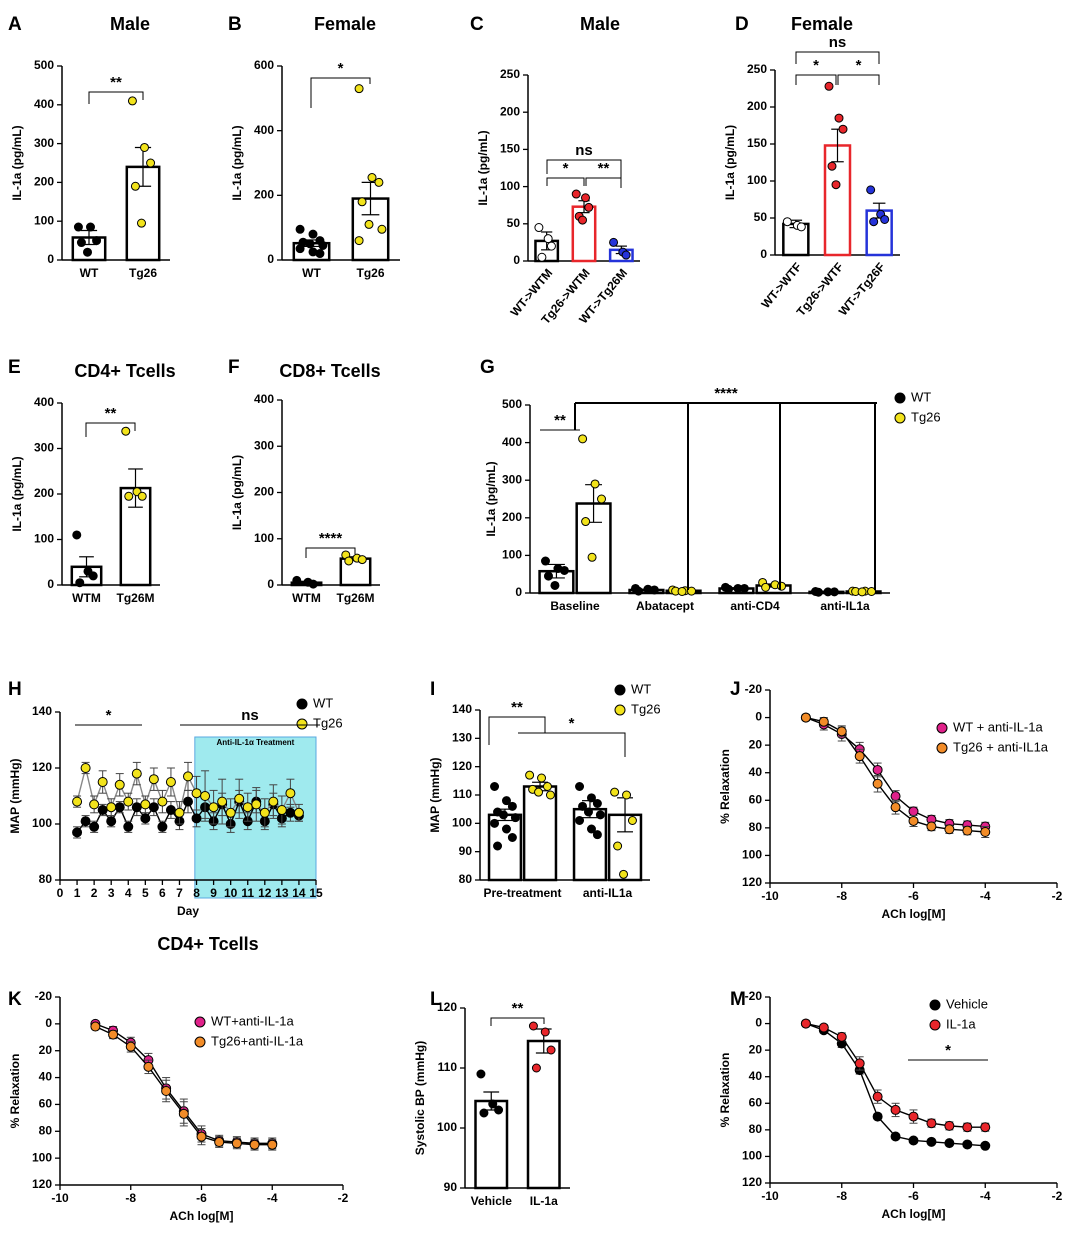 The width and height of the screenshot is (1080, 1233). I want to click on panel-letter: C, so click(477, 24).